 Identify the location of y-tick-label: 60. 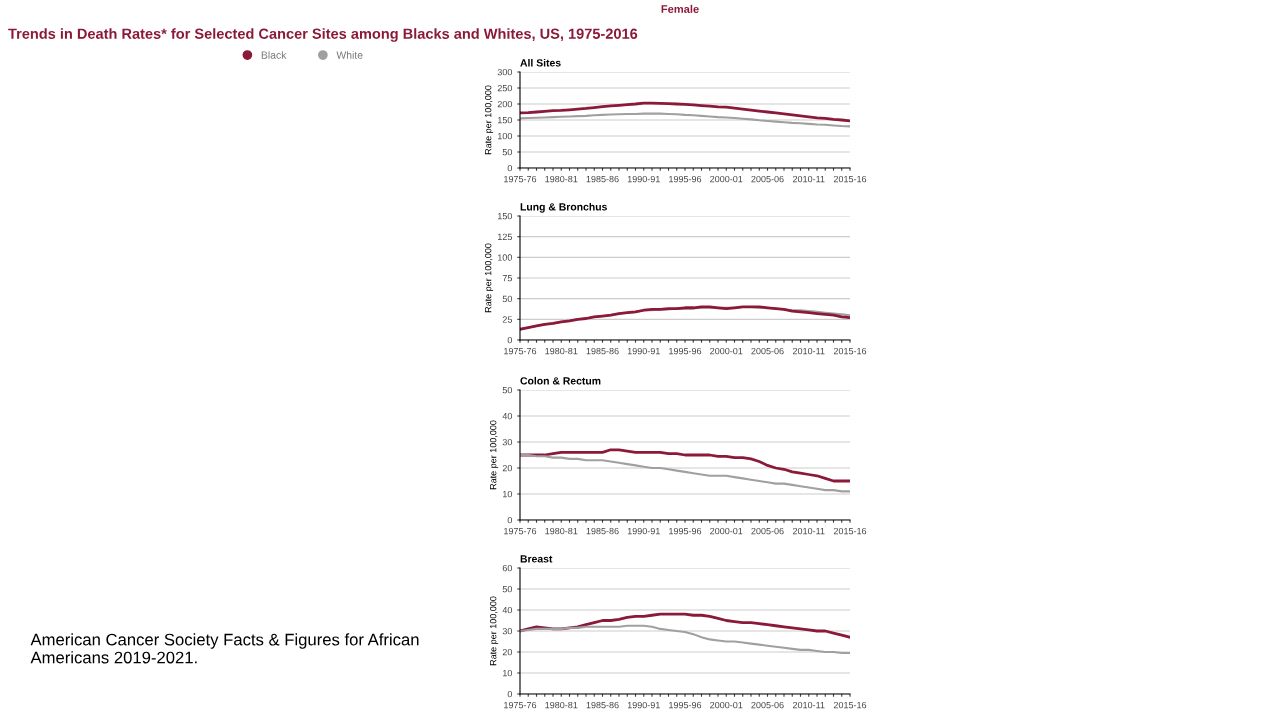
(507, 568).